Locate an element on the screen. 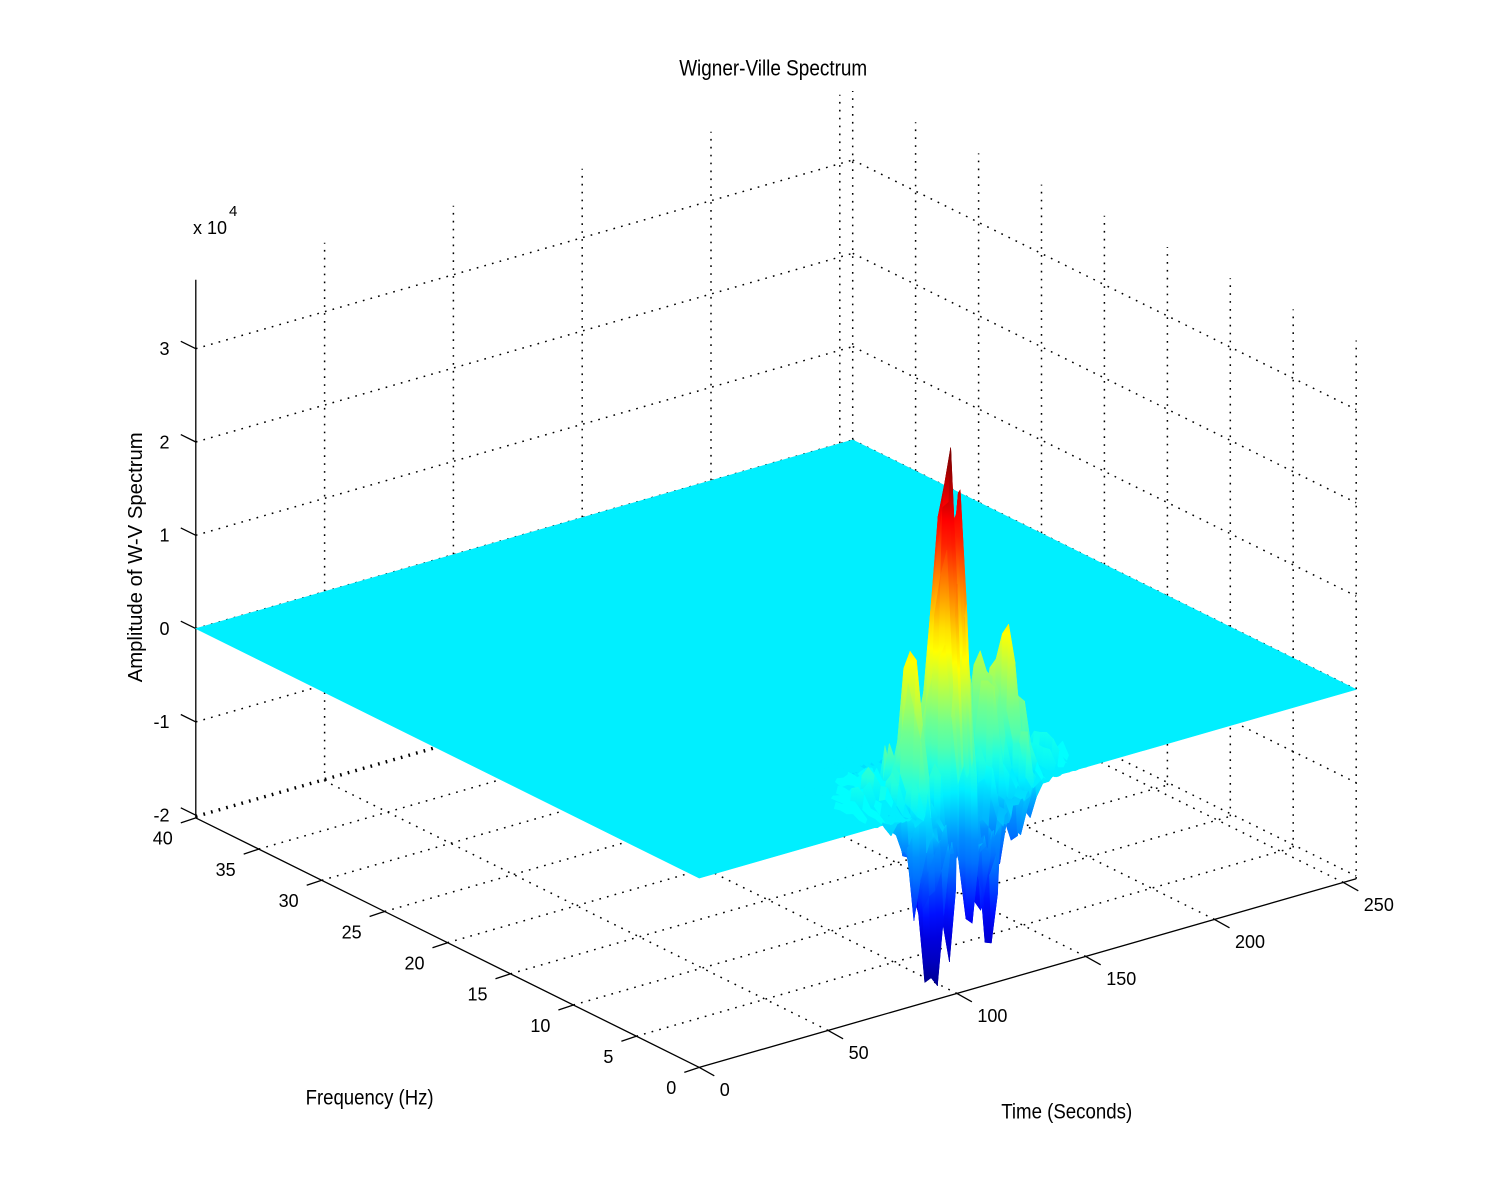 This screenshot has height=1200, width=1500. svg-text: 2 is located at coordinates (164, 442).